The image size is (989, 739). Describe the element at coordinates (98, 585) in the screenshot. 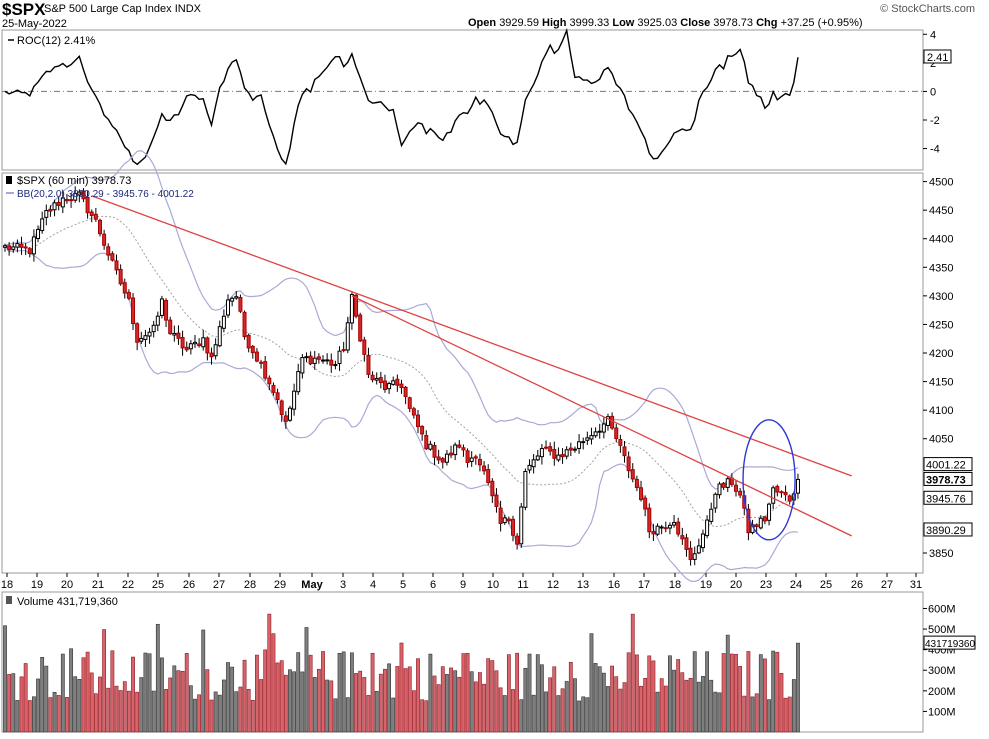

I see `x-tick-label: 21` at that location.